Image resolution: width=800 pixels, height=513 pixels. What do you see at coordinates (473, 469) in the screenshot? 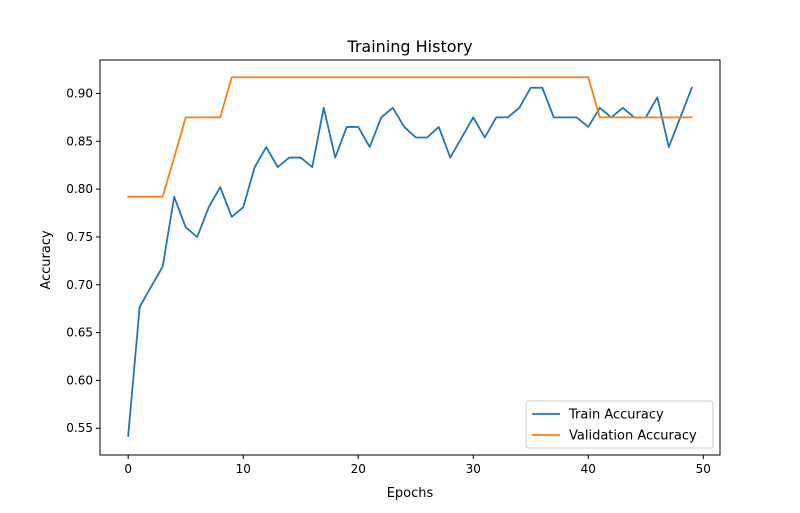
I see `x-tick-label: 30` at bounding box center [473, 469].